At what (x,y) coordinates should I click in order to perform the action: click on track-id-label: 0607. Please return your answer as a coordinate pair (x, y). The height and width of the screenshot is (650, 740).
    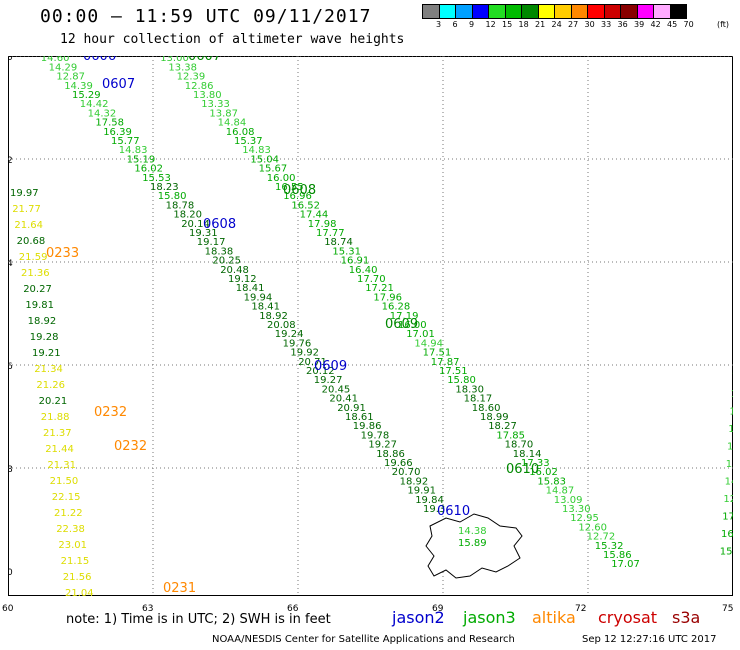
    Looking at the image, I should click on (204, 60).